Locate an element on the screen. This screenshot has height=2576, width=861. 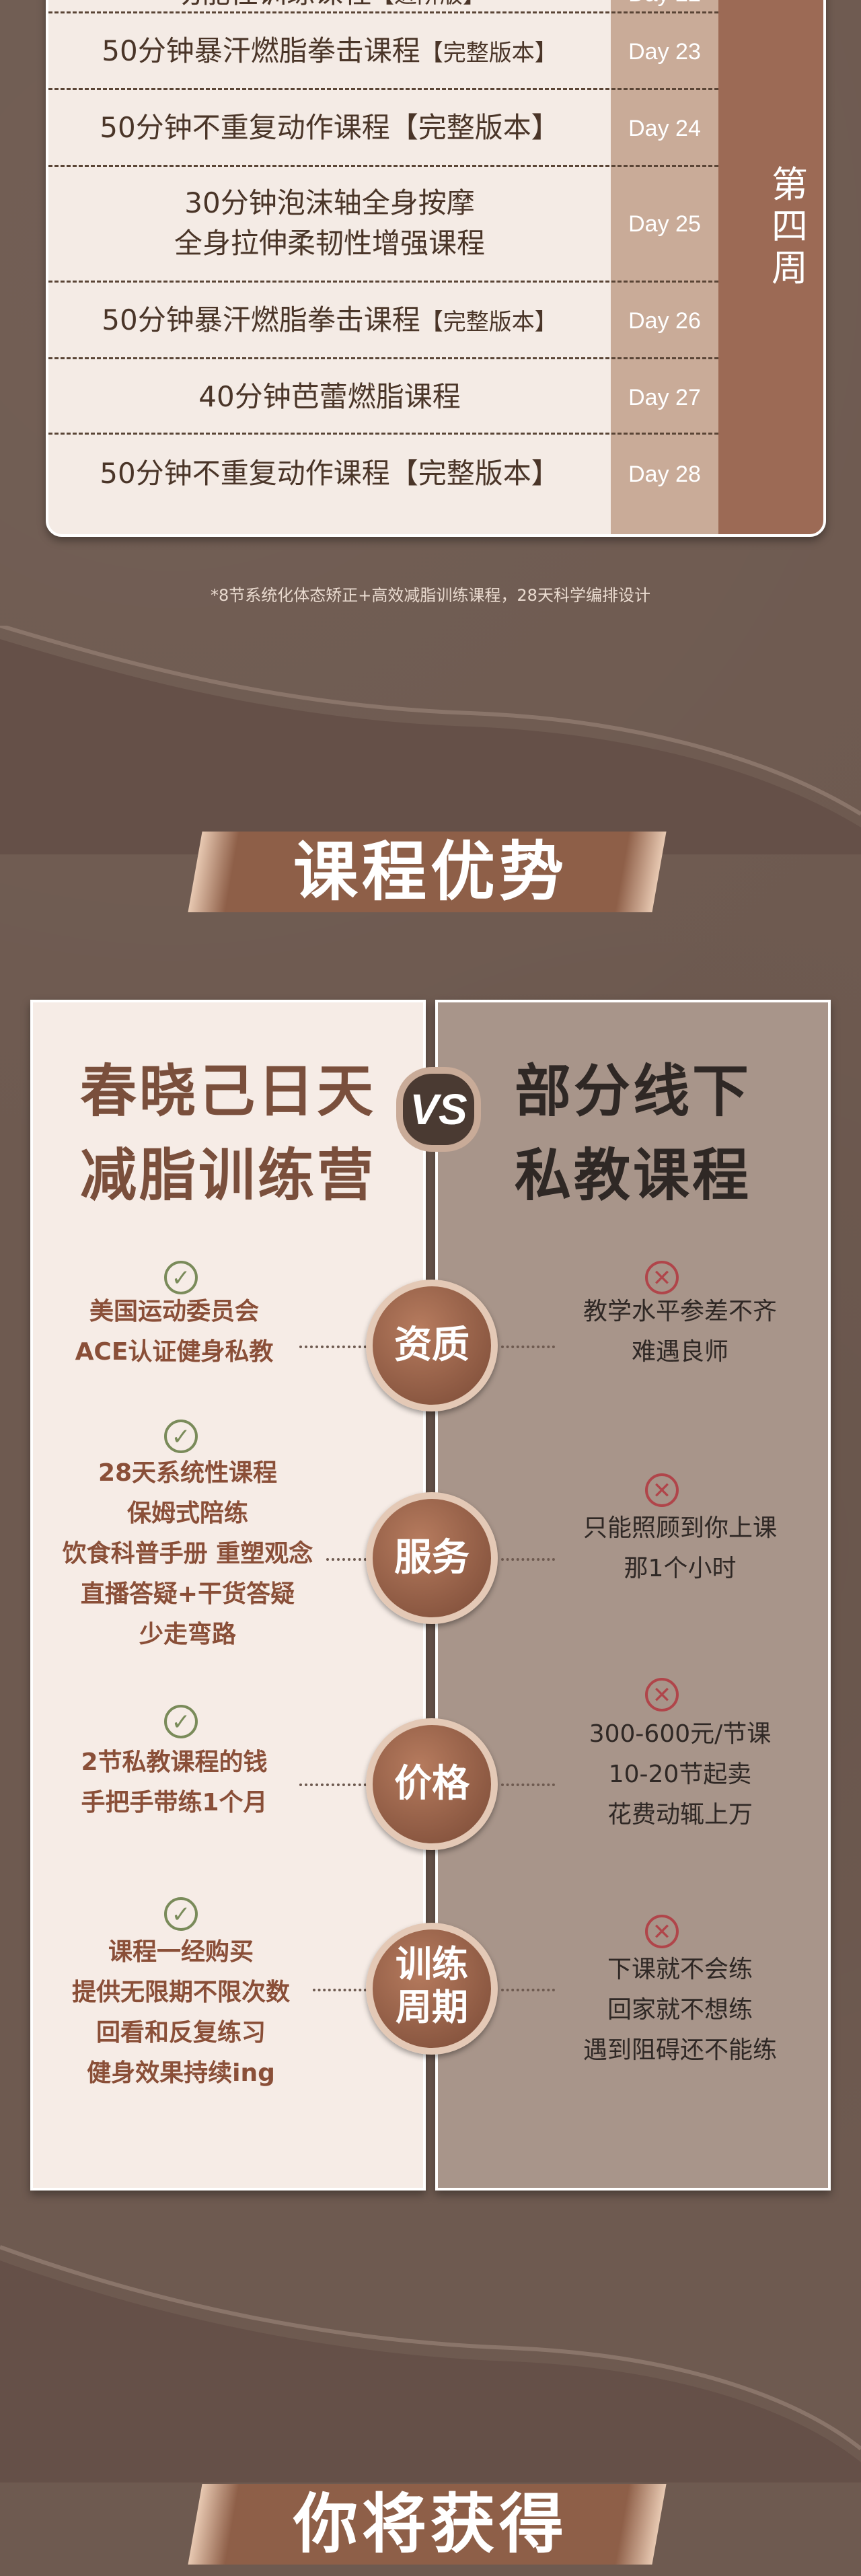
schedule-row: 50分钟不重复动作课程【完整版本】 Day 28 is located at coordinates (383, 475).